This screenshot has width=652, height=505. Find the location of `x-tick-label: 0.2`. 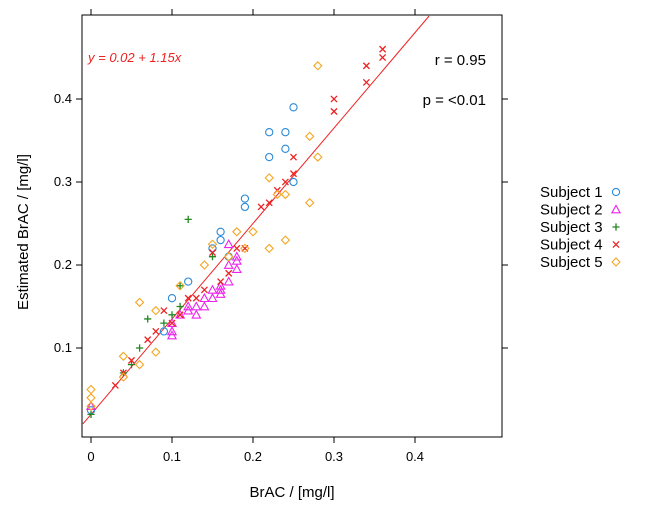

x-tick-label: 0.2 is located at coordinates (253, 456).